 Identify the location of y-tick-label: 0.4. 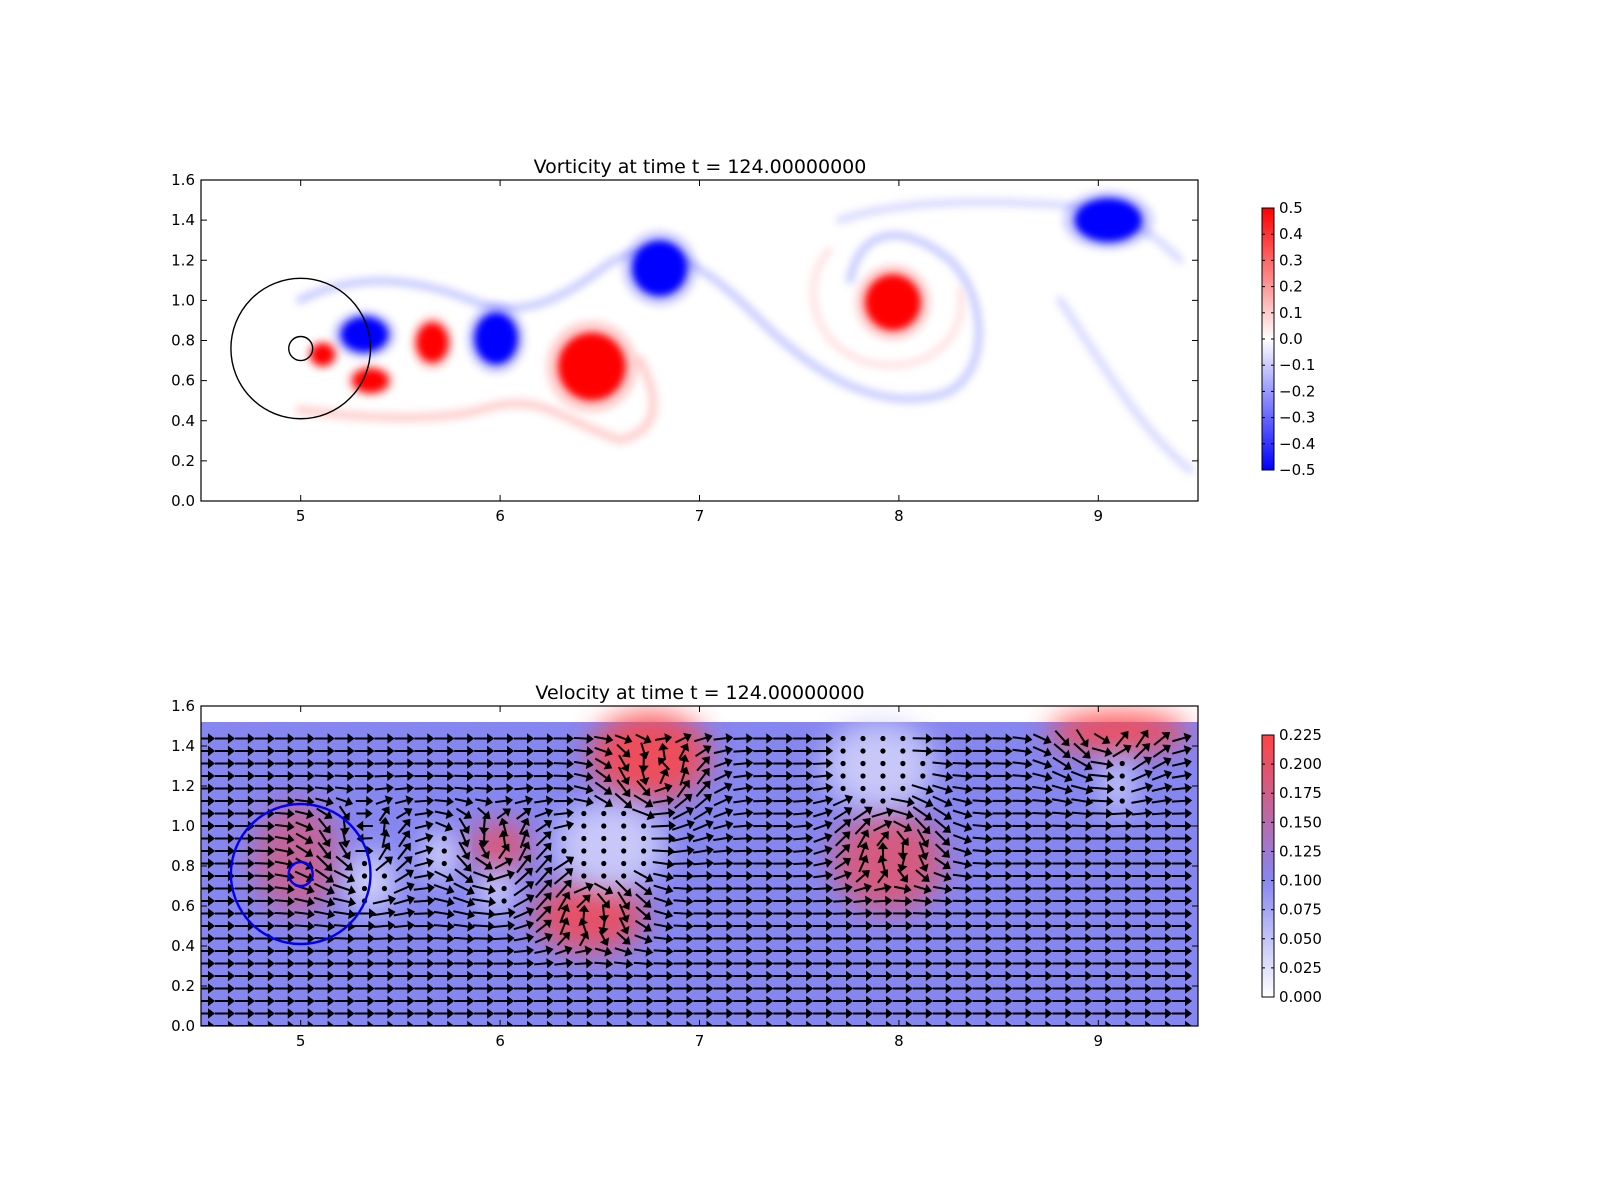
(183, 421).